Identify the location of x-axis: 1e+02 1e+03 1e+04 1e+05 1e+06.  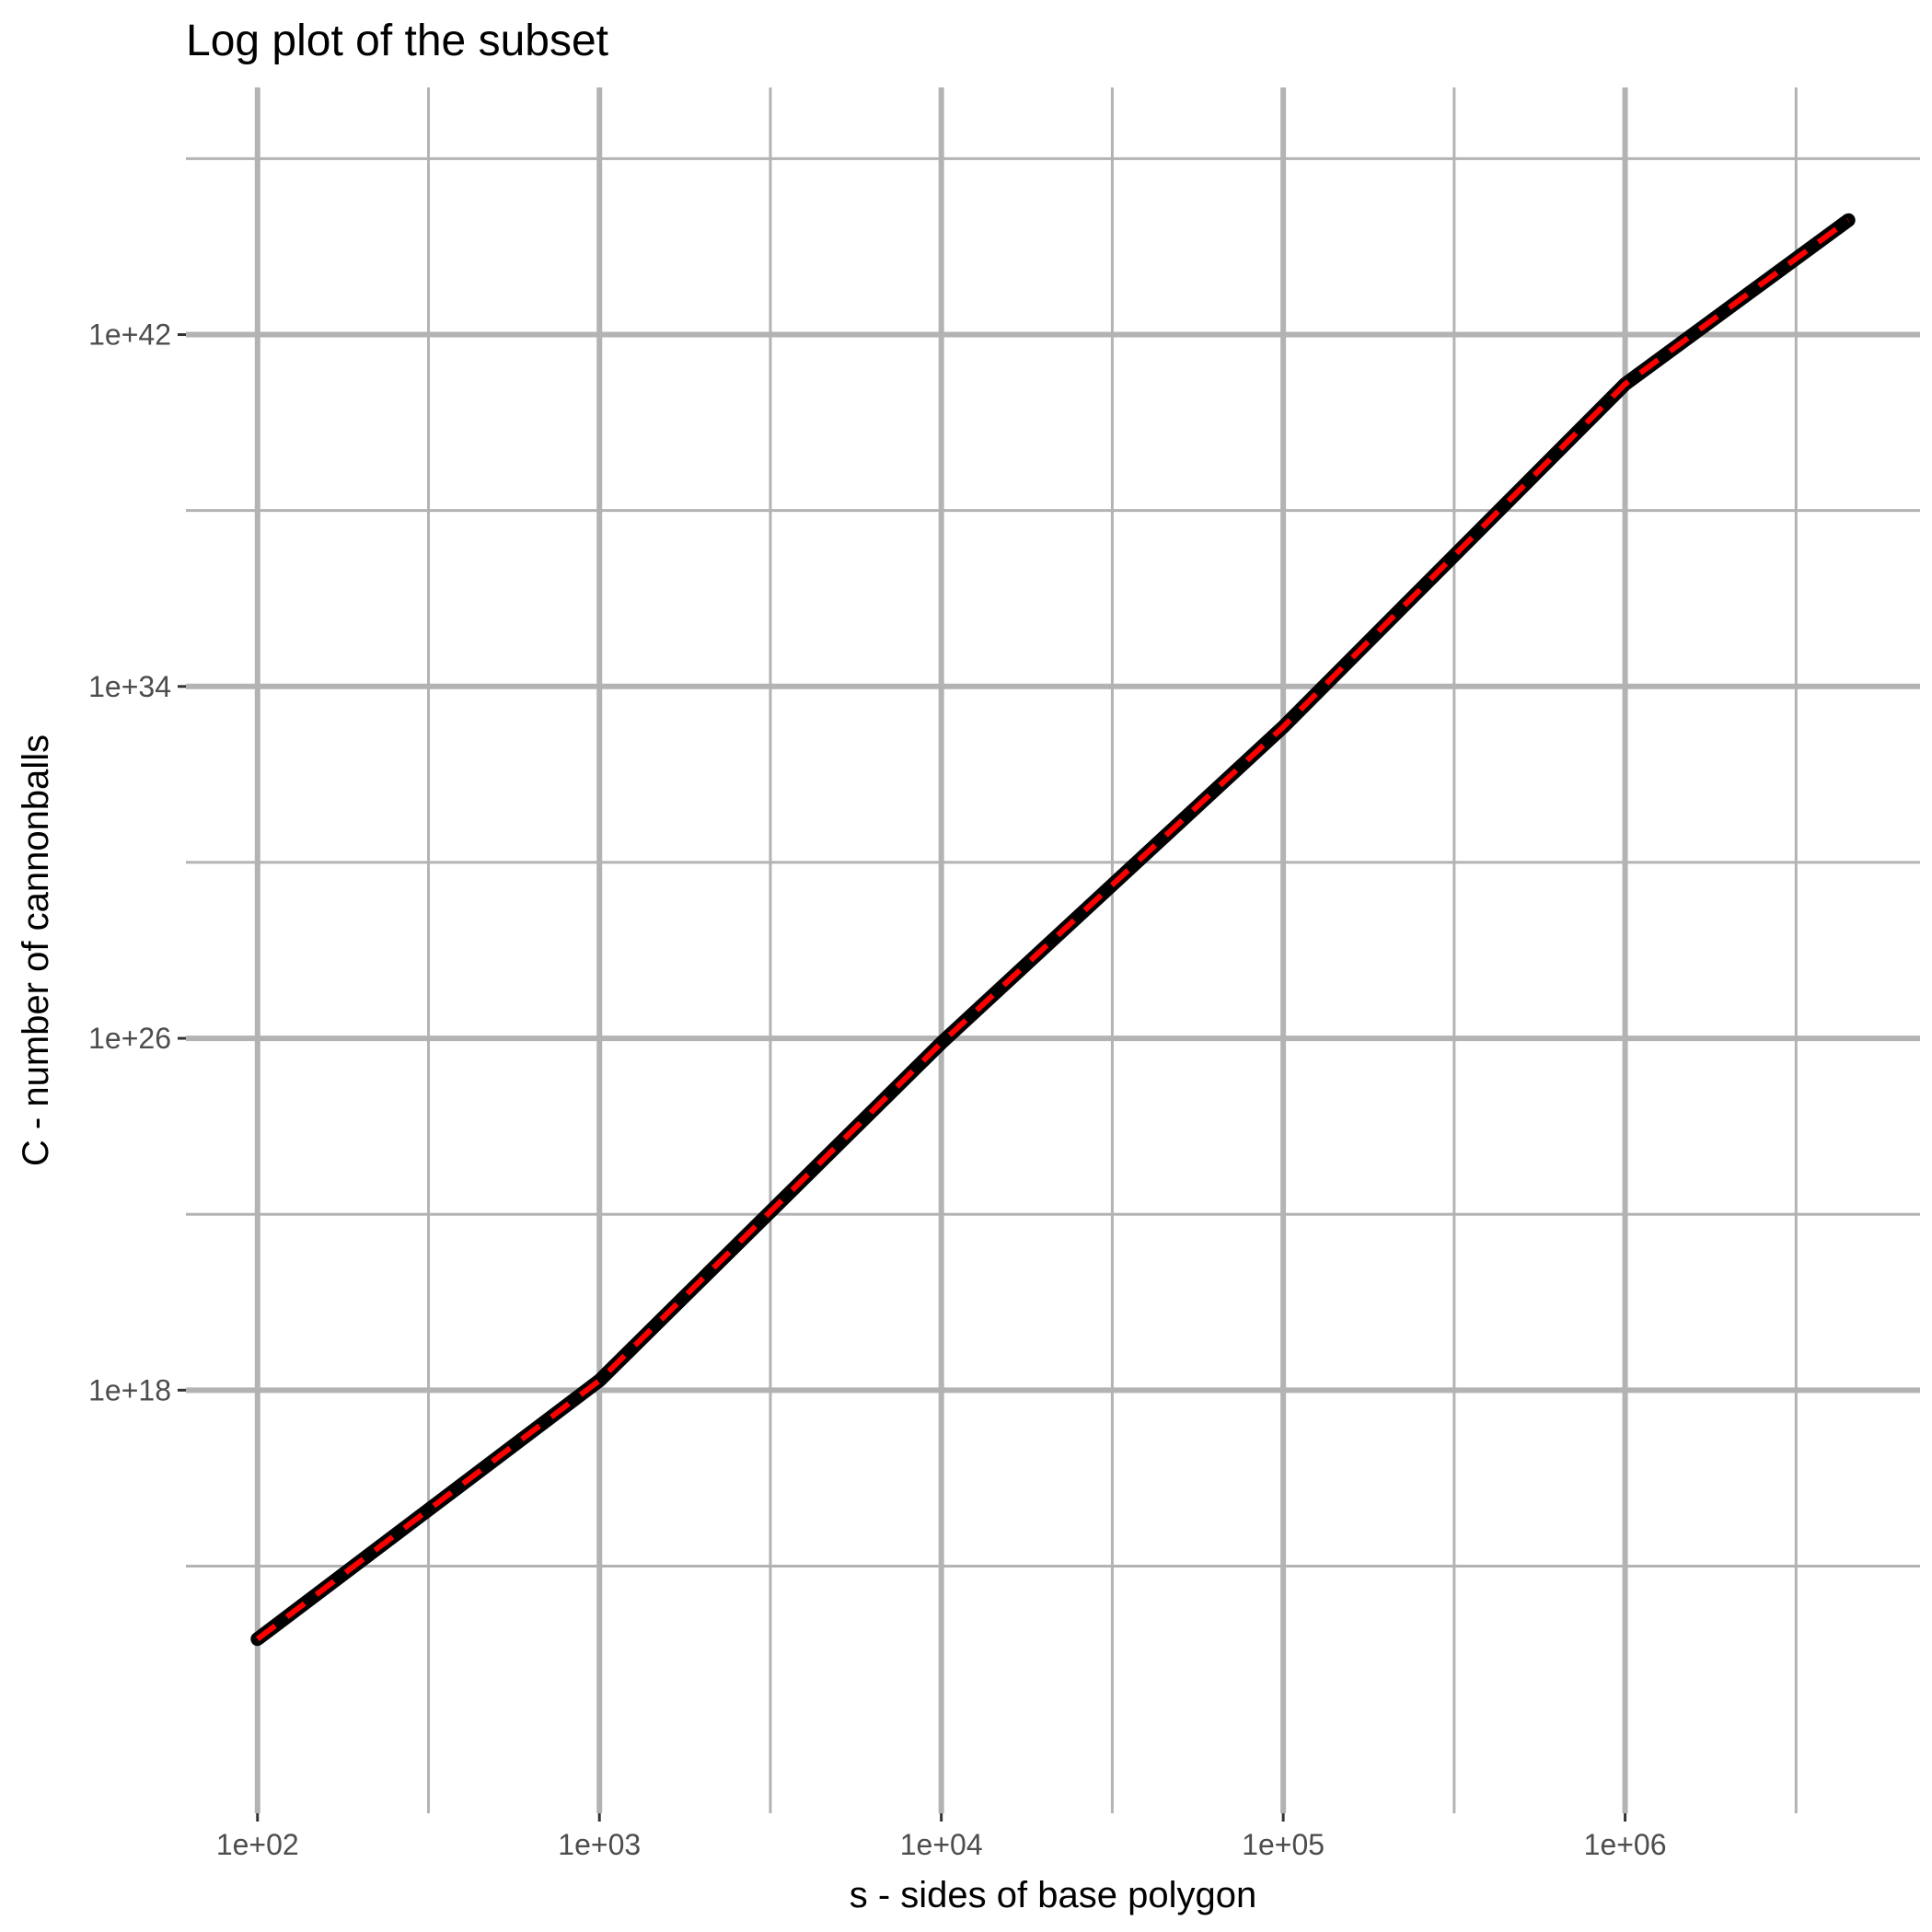
(942, 1837).